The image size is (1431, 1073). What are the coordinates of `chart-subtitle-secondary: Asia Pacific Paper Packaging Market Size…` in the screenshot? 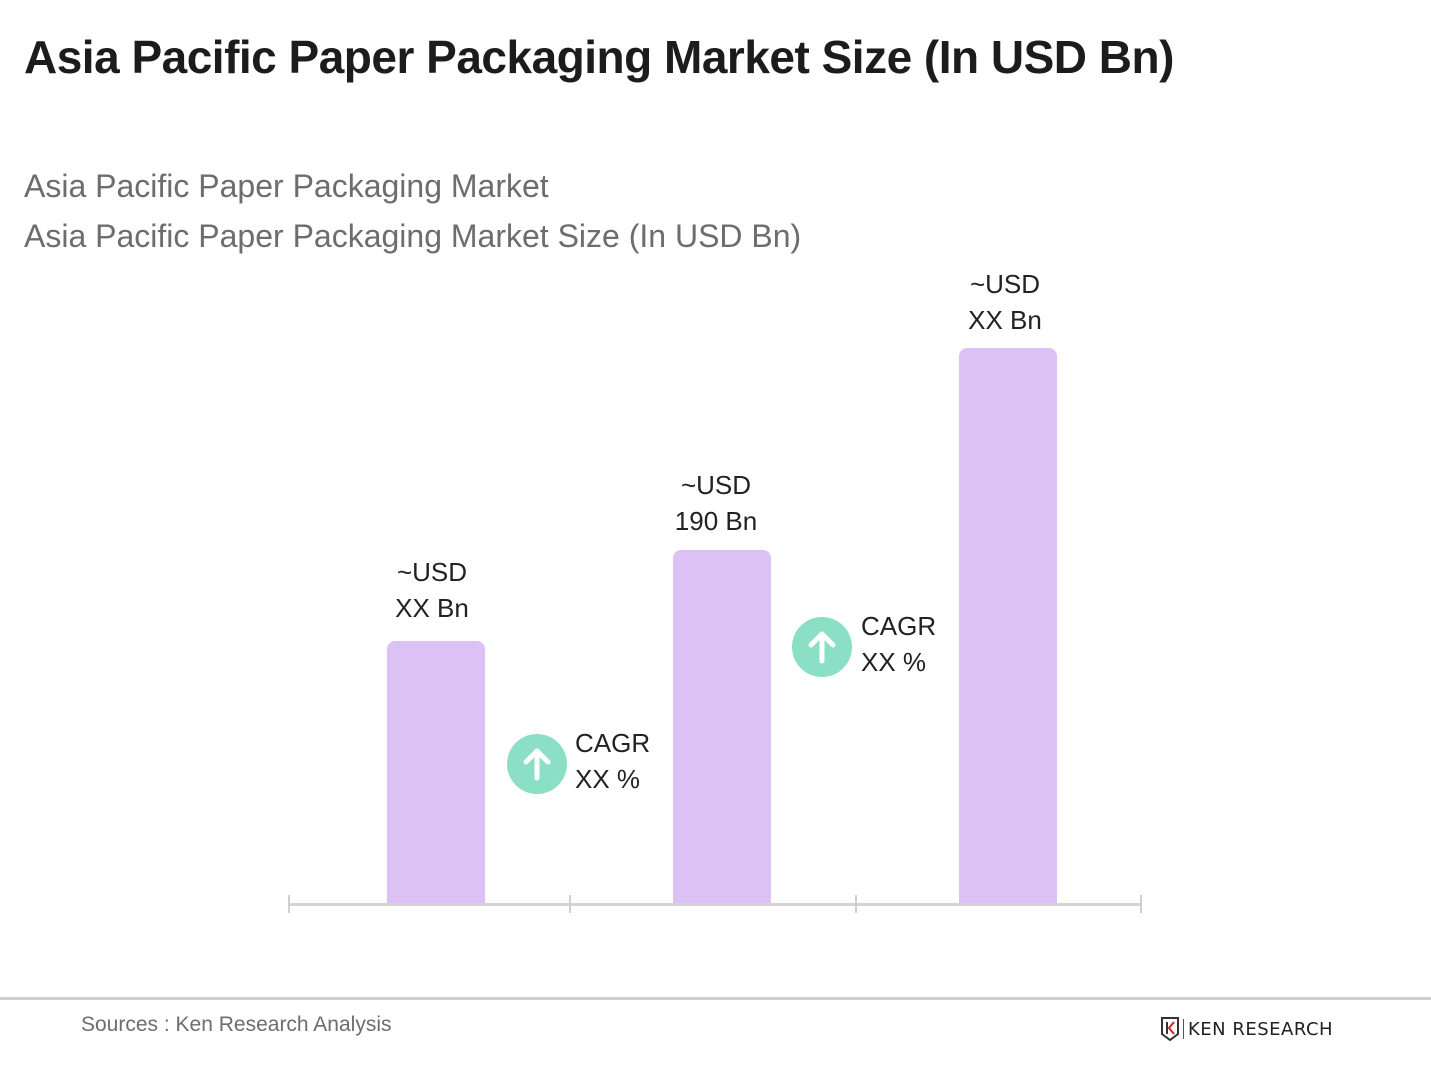 It's located at (413, 236).